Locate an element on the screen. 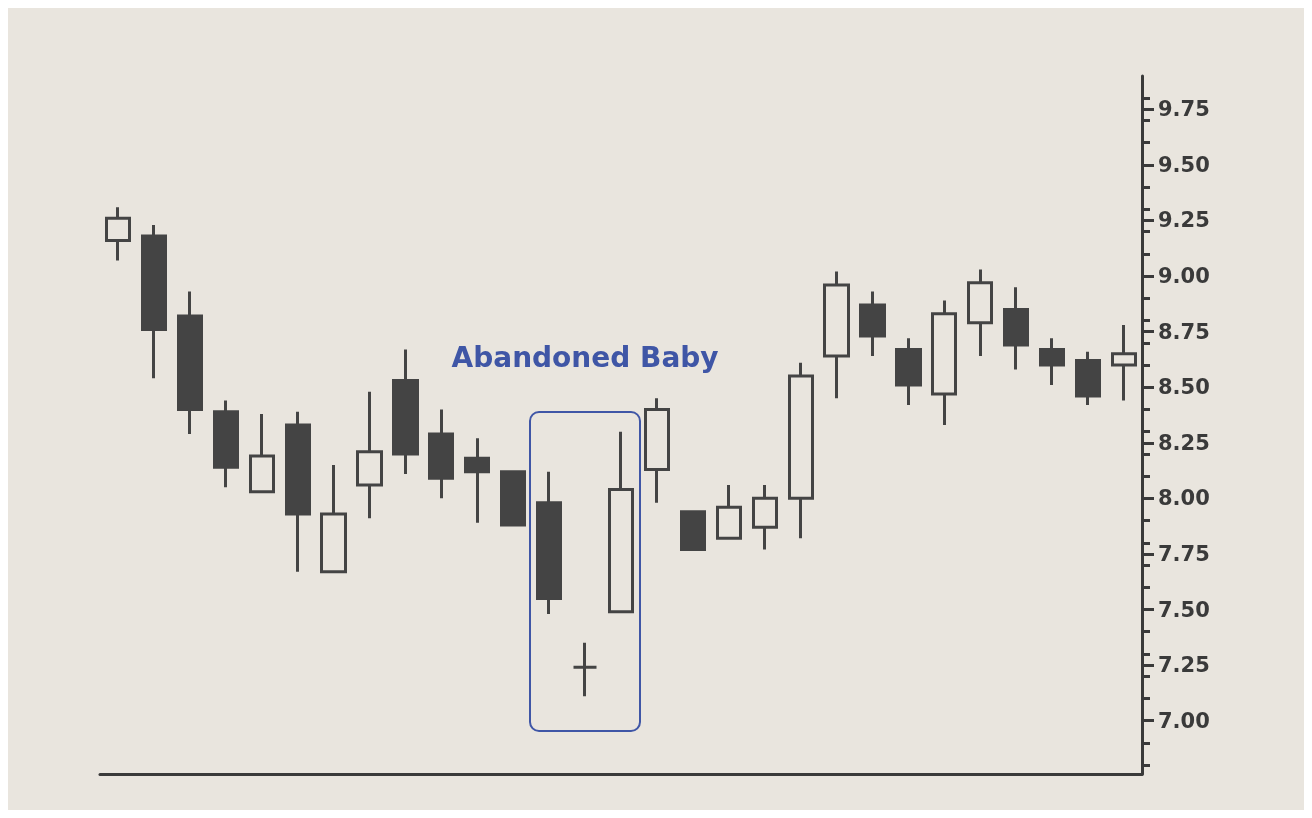  y-tick-label: 8.50 is located at coordinates (1184, 387).